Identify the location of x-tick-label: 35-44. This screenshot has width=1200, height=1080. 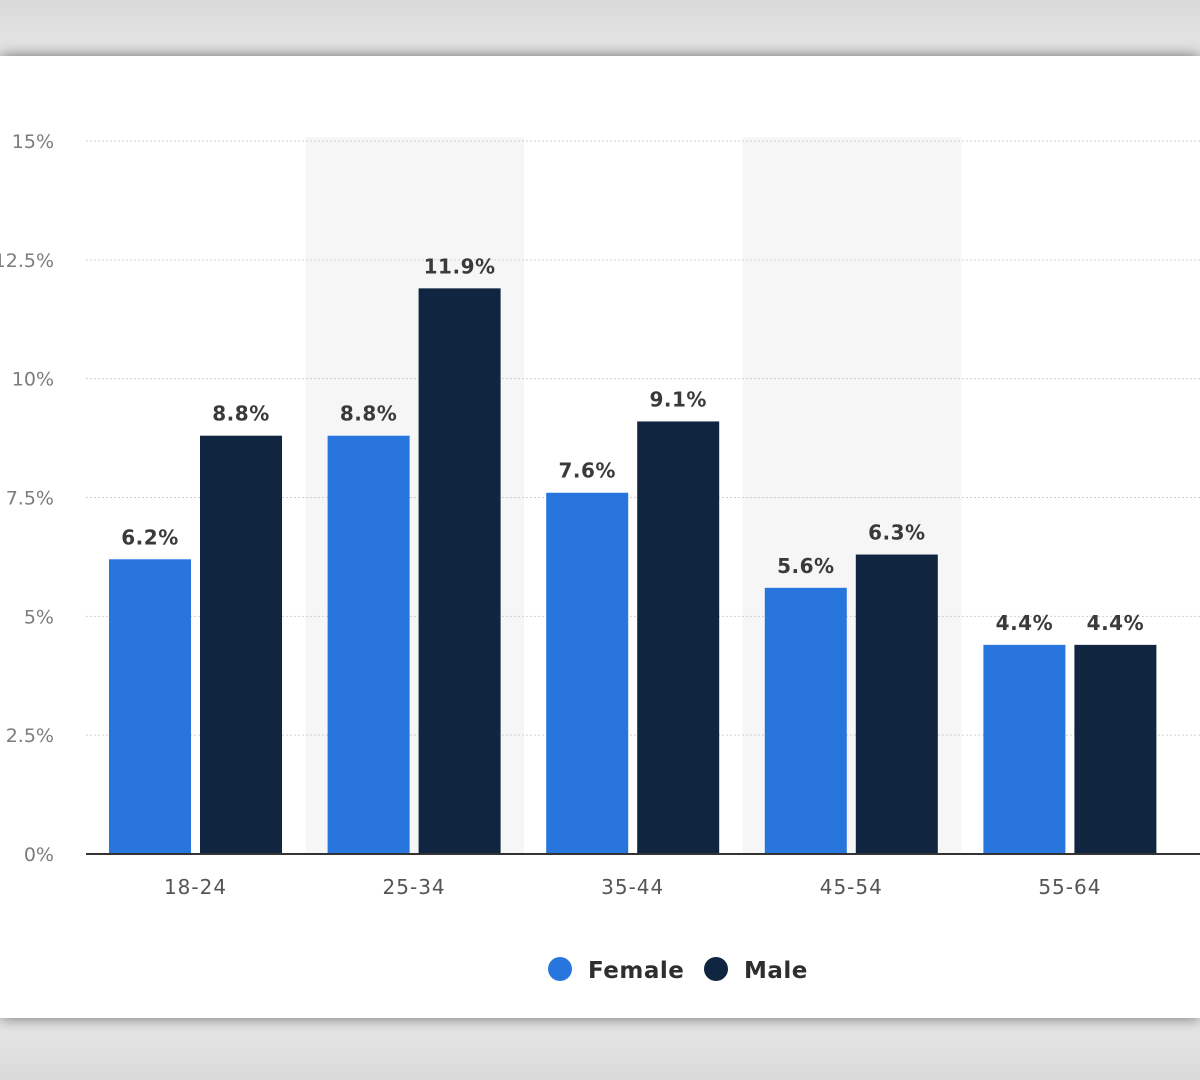
(632, 887).